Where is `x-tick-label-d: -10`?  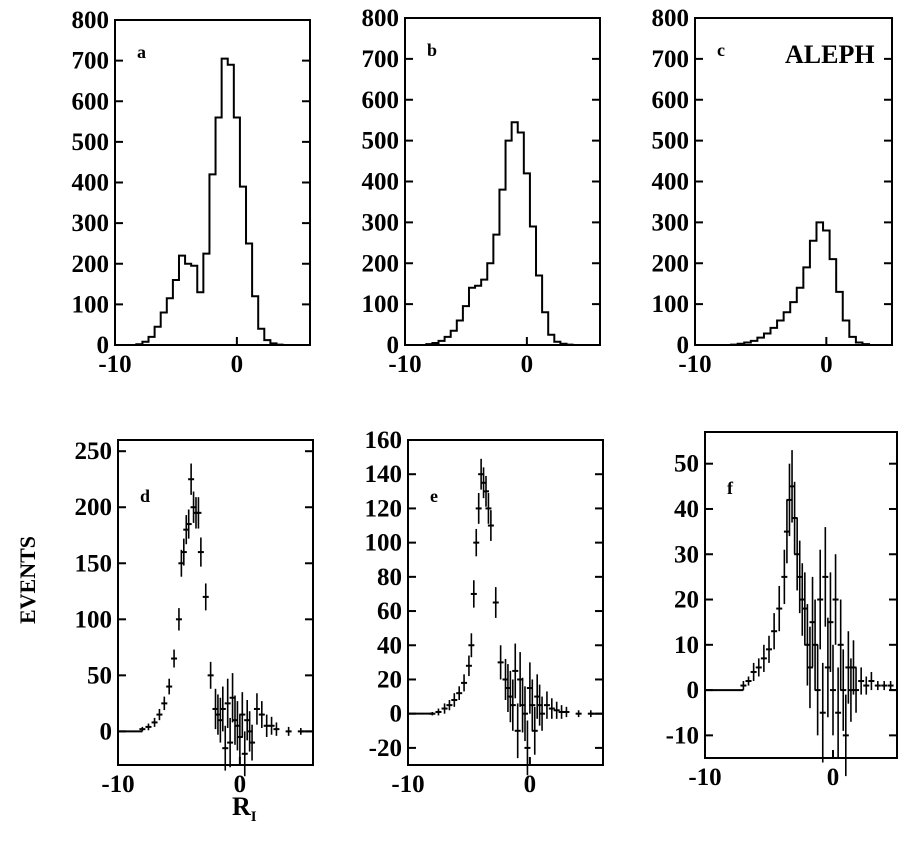
x-tick-label-d: -10 is located at coordinates (117, 784).